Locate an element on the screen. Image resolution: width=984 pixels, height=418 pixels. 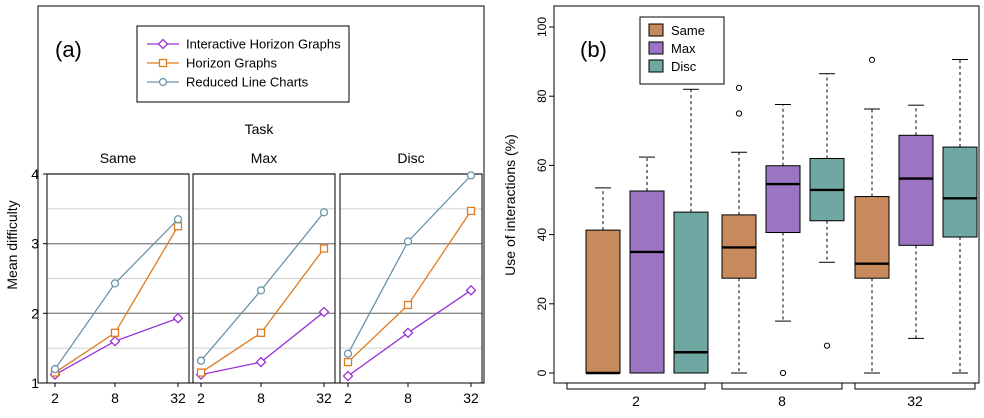
box-disc is located at coordinates (691, 231).